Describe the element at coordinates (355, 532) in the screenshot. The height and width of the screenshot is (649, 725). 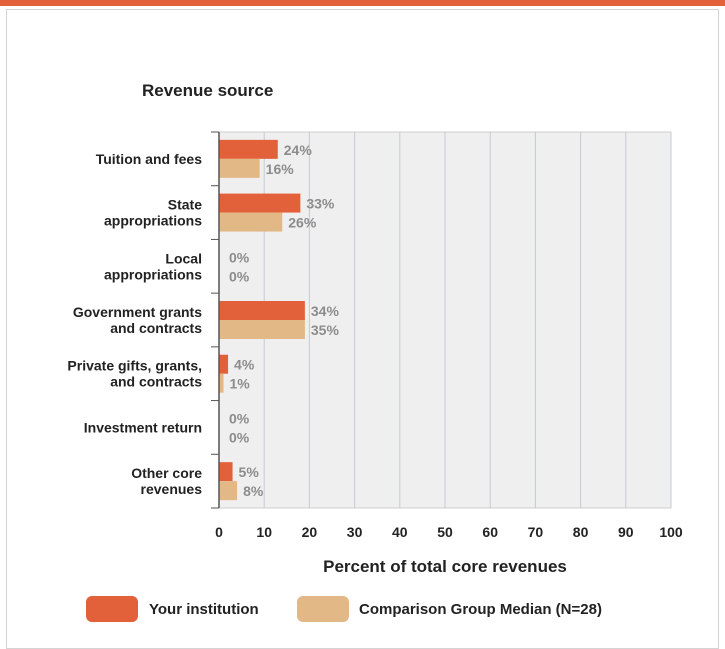
I see `x-tick-label-30: 30` at that location.